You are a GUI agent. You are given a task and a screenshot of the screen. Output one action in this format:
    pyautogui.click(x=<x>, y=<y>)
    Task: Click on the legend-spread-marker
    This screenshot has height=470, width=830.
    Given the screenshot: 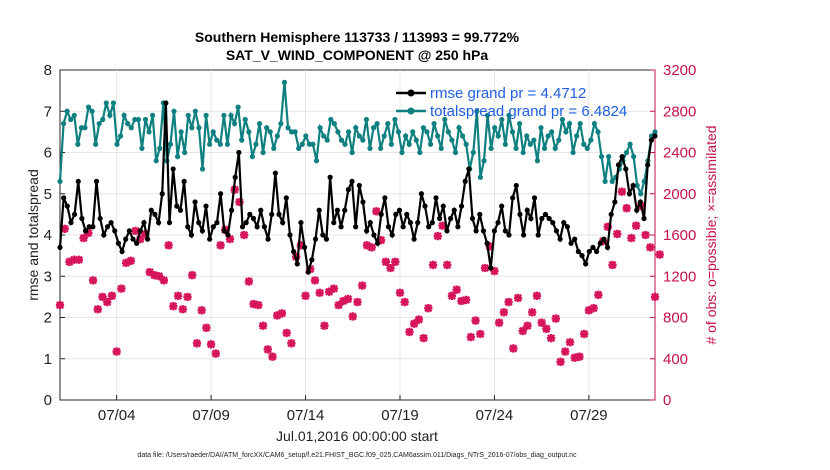 What is the action you would take?
    pyautogui.click(x=411, y=111)
    